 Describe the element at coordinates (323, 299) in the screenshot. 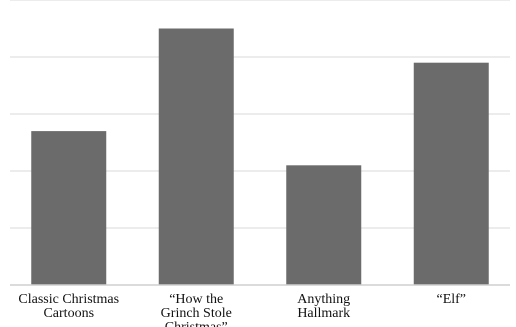

I see `category-label: Anything` at that location.